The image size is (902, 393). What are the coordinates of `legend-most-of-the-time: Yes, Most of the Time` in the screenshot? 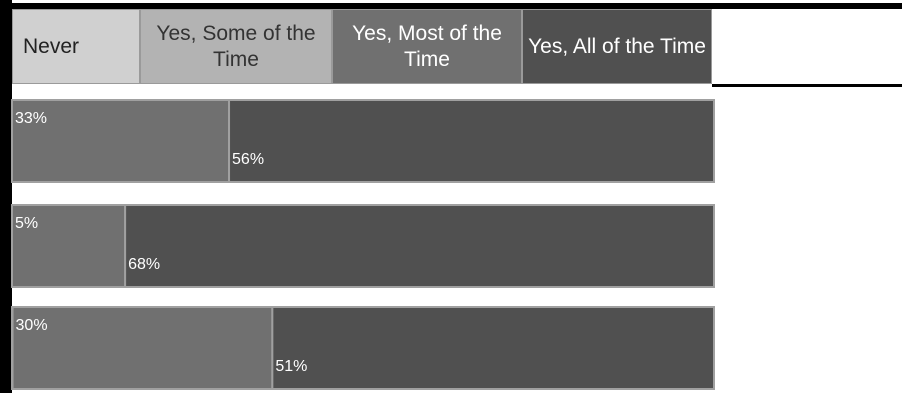 It's located at (427, 46).